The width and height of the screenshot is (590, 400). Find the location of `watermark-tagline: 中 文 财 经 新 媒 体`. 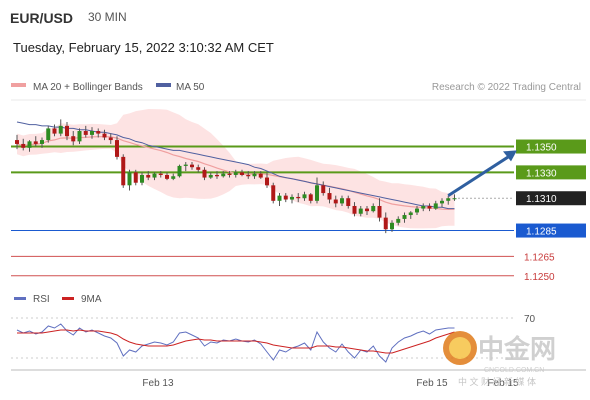

watermark-tagline: 中 文 财 经 新 媒 体 is located at coordinates (497, 381).